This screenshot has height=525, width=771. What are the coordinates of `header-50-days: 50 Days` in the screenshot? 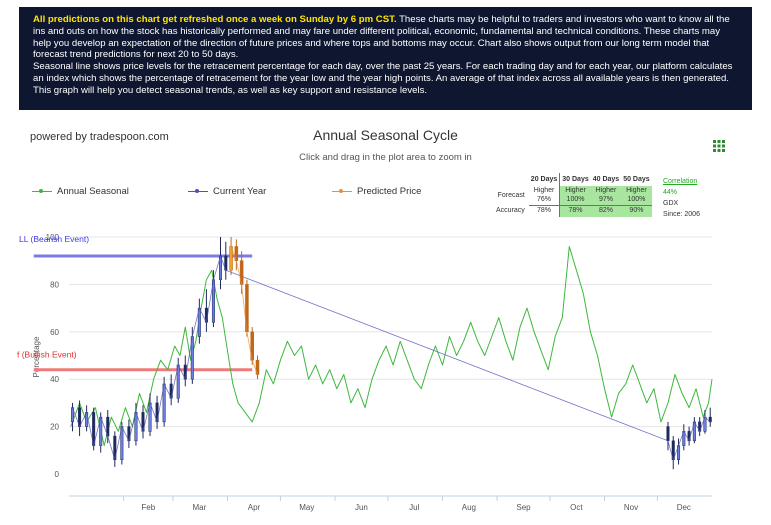 It's located at (636, 179).